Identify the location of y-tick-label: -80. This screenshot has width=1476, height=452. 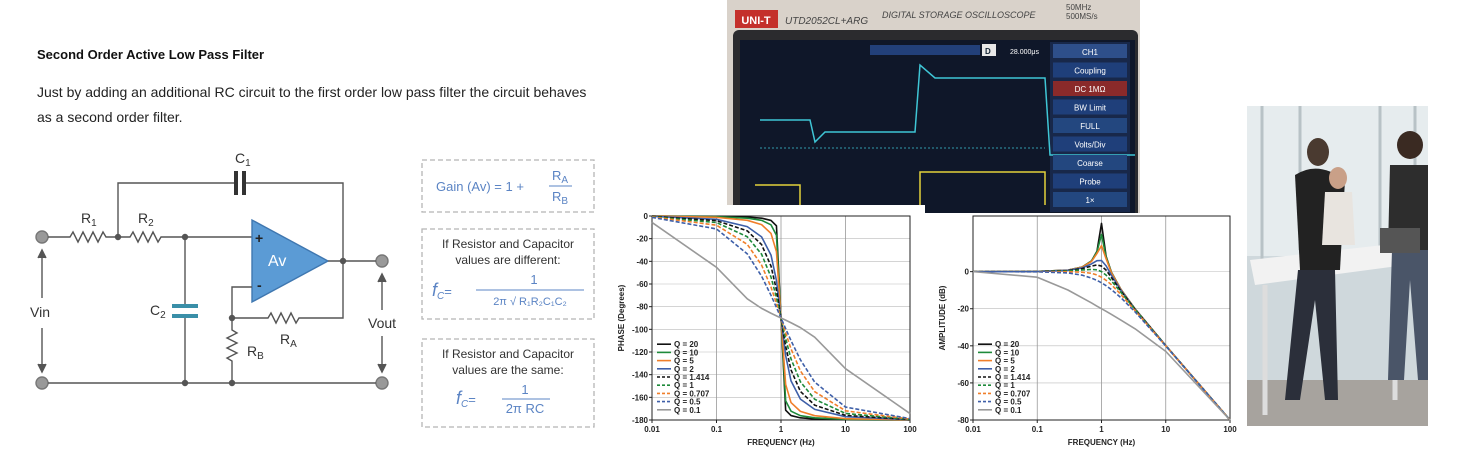
(642, 307).